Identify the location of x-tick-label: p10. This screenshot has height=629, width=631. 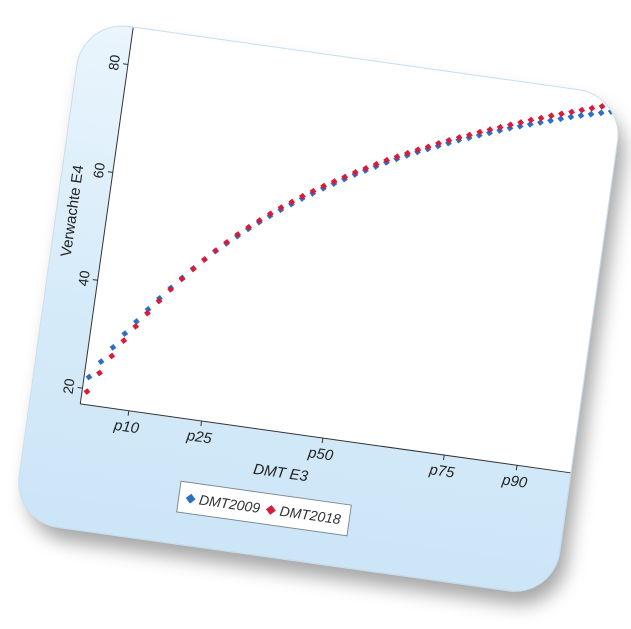
(126, 427).